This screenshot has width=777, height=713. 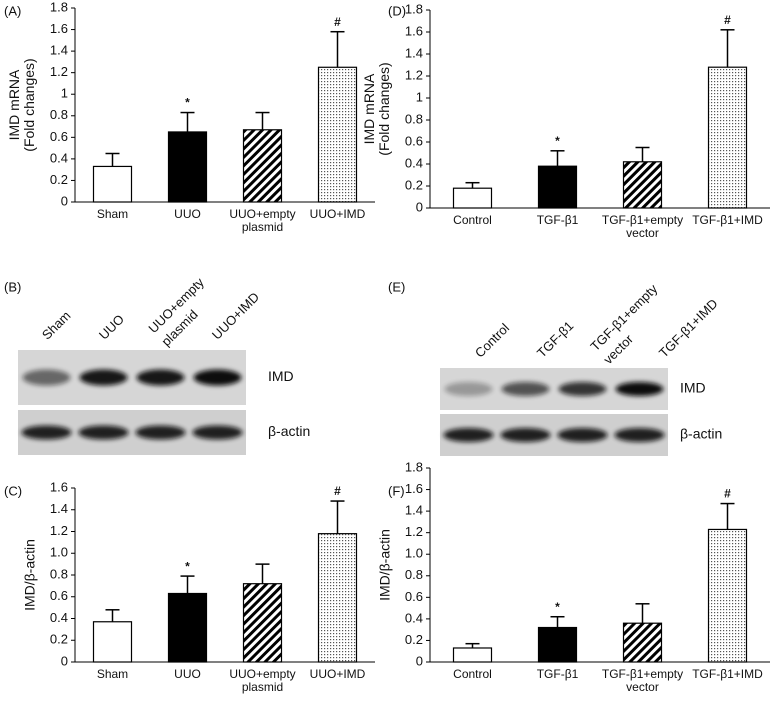 I want to click on x-label-box: UUO, so click(x=187, y=674).